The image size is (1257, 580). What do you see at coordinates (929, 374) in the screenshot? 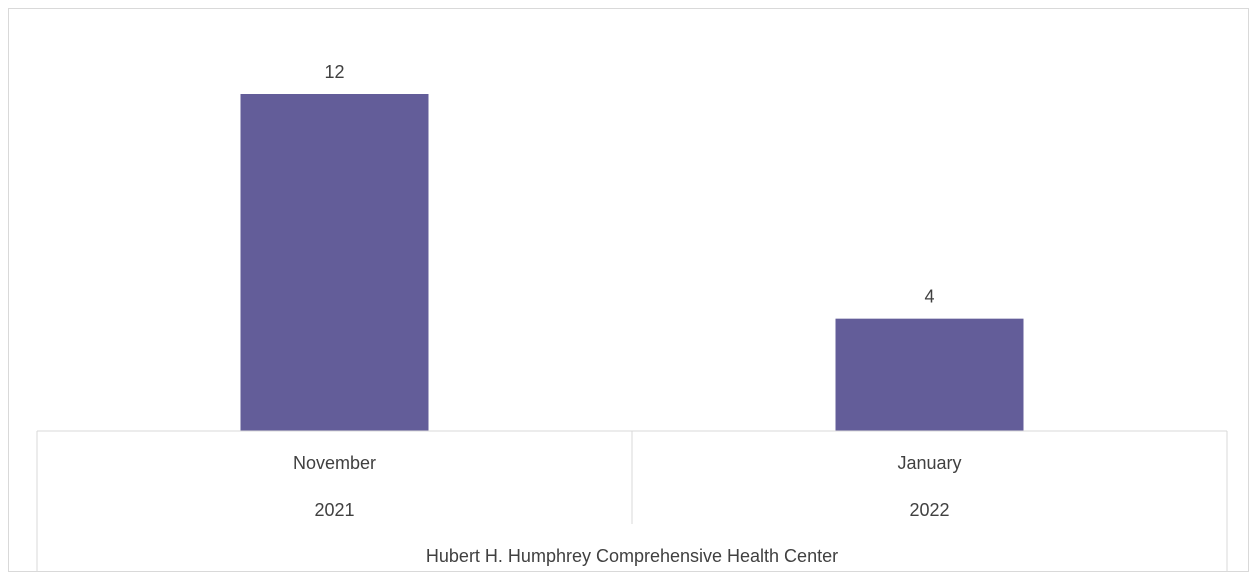
I see `bar-january` at bounding box center [929, 374].